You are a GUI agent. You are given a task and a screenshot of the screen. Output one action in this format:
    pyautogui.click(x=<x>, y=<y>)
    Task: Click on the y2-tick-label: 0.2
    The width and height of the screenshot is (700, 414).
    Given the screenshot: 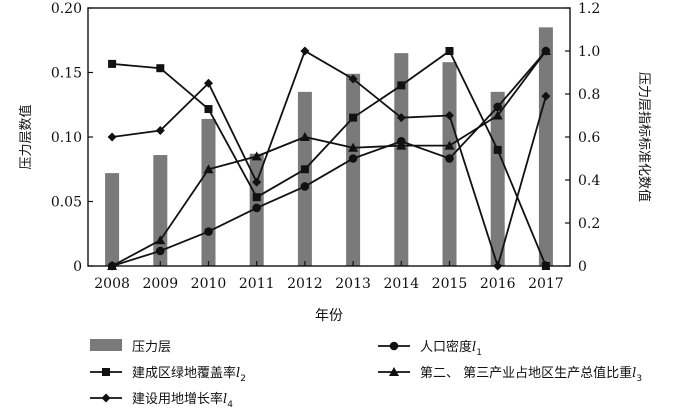 What is the action you would take?
    pyautogui.click(x=589, y=224)
    